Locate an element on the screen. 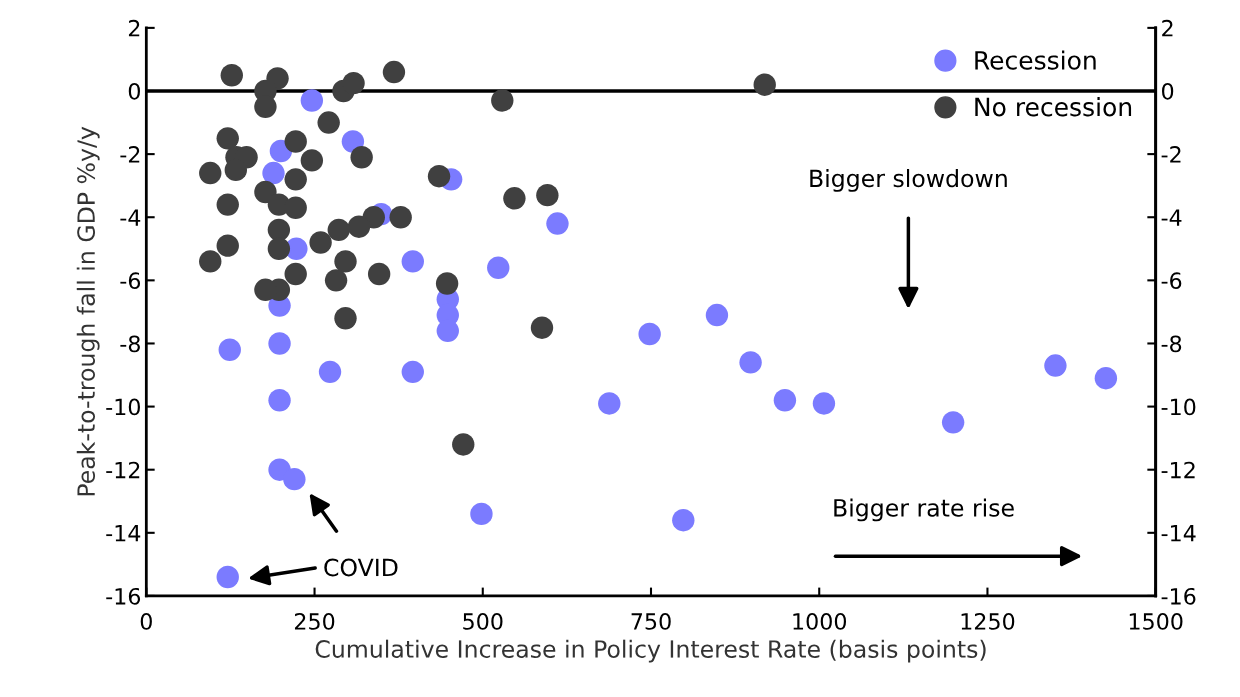 This screenshot has width=1240, height=697. y-tick-label: -10 is located at coordinates (123, 407).